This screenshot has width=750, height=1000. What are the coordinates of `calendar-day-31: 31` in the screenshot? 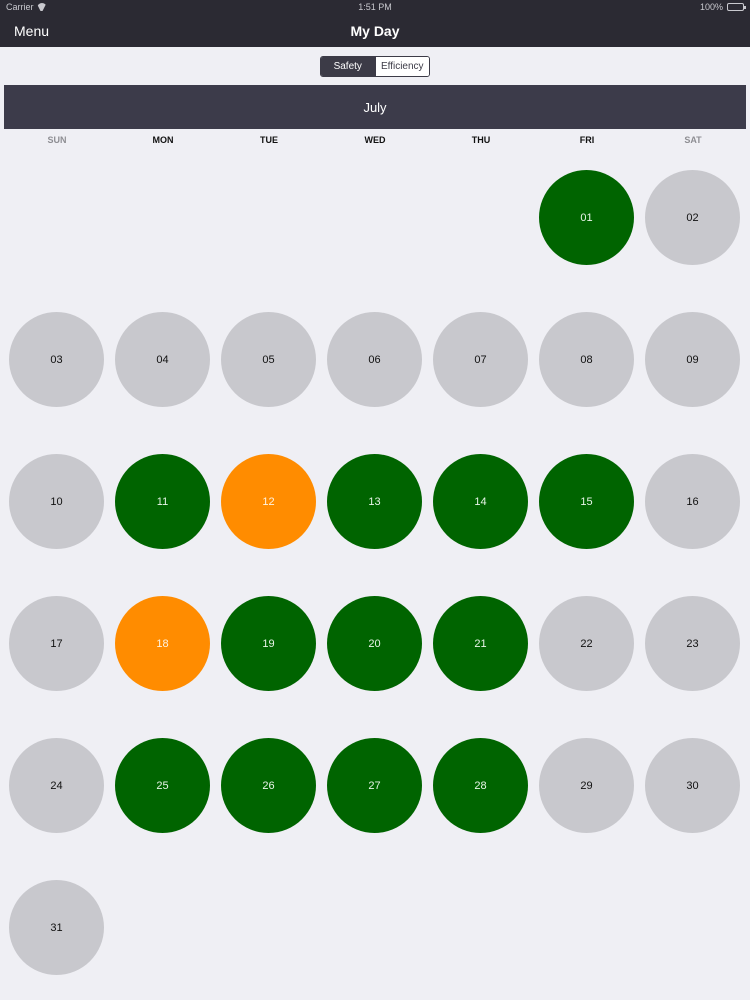 It's located at (56, 927).